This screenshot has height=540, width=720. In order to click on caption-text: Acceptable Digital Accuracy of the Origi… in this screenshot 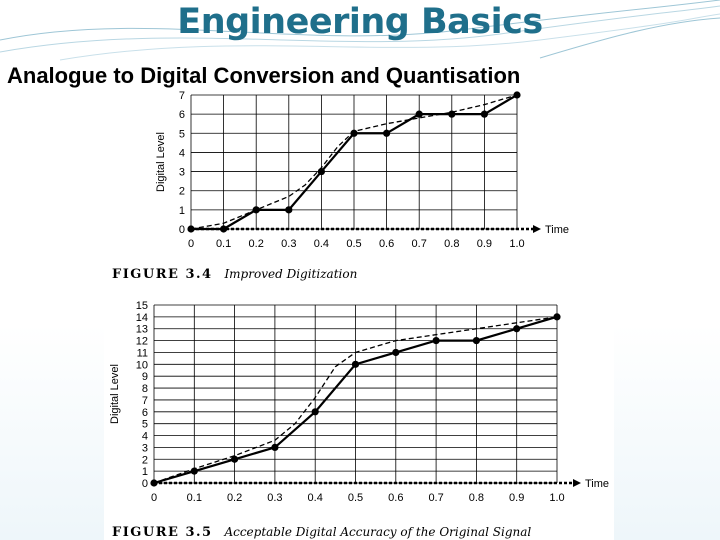, I will do `click(377, 532)`.